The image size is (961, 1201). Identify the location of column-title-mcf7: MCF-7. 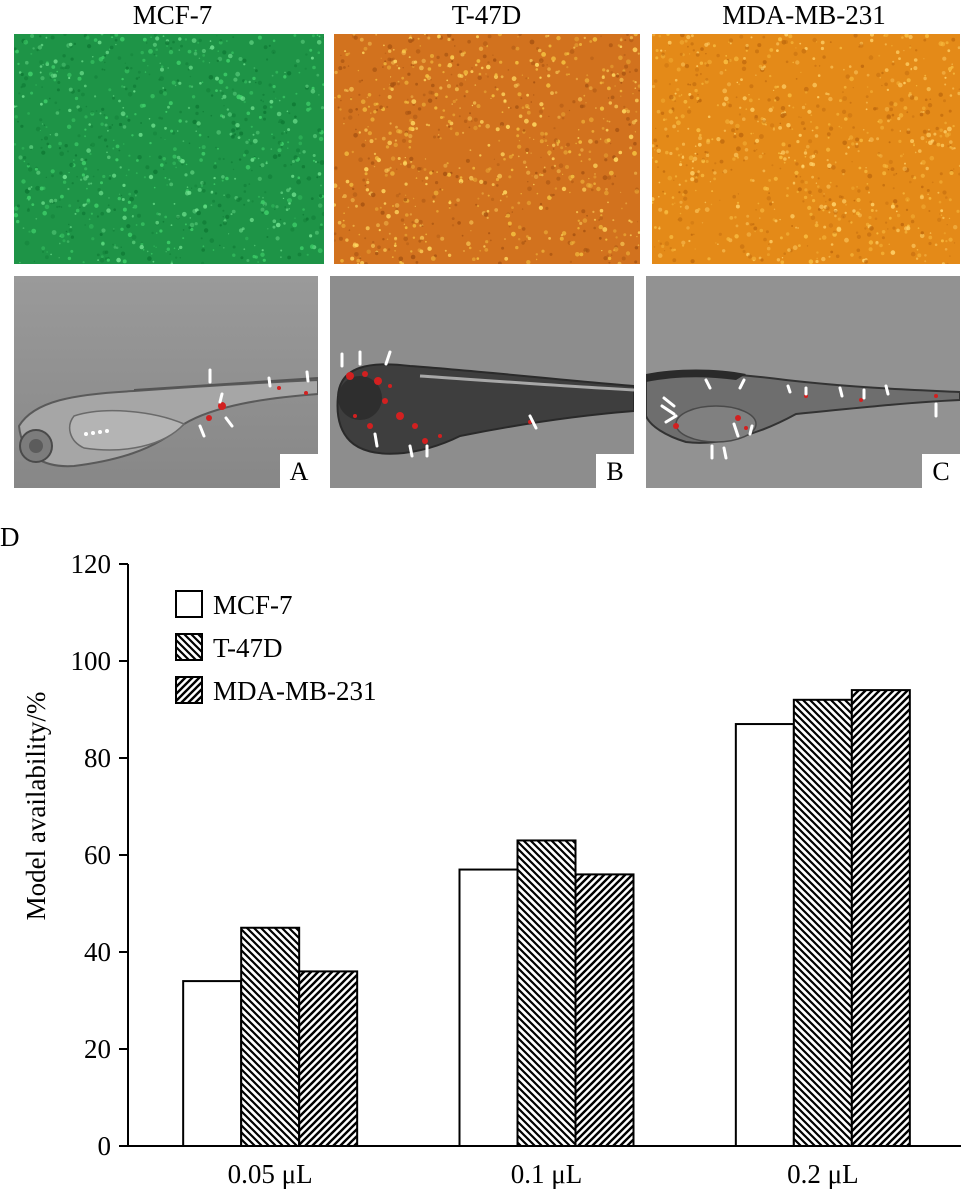
(172, 15).